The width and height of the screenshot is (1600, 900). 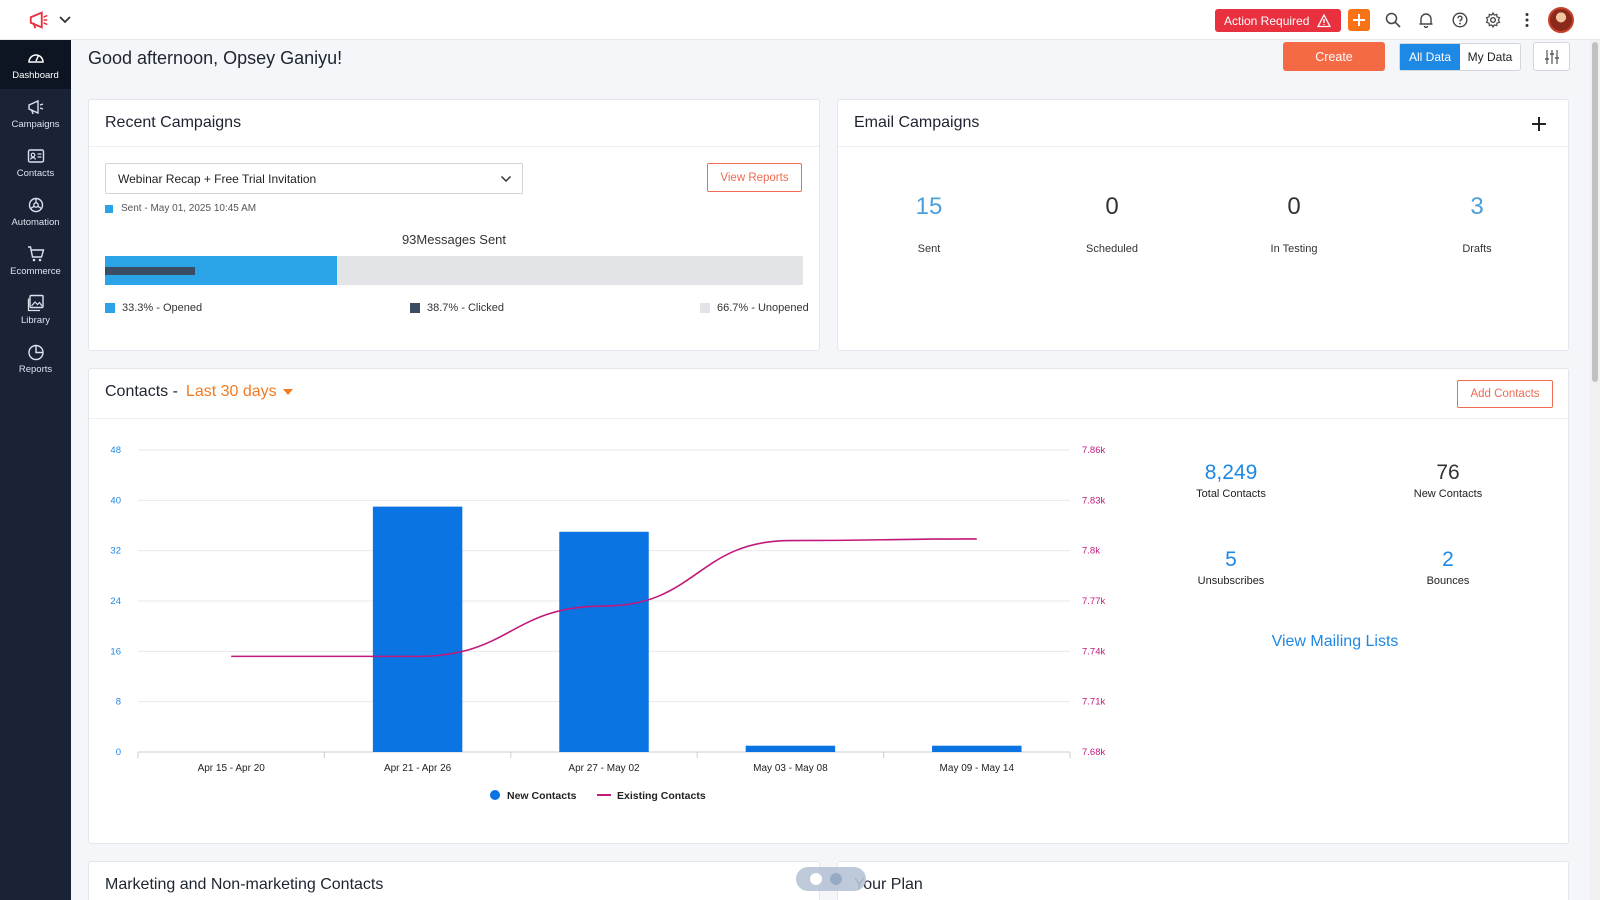 What do you see at coordinates (1477, 224) in the screenshot?
I see `stat-drafts: 3 Drafts` at bounding box center [1477, 224].